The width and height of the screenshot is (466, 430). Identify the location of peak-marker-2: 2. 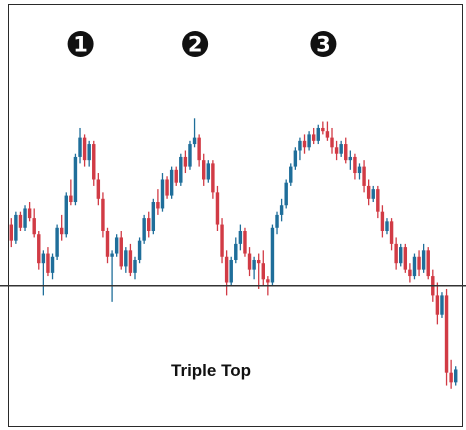
(195, 44).